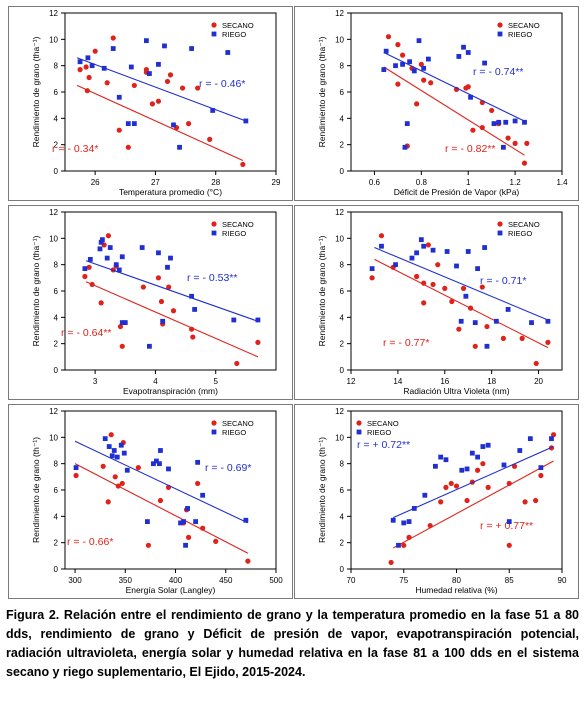  What do you see at coordinates (342, 171) in the screenshot?
I see `y-tick-label: 0` at bounding box center [342, 171].